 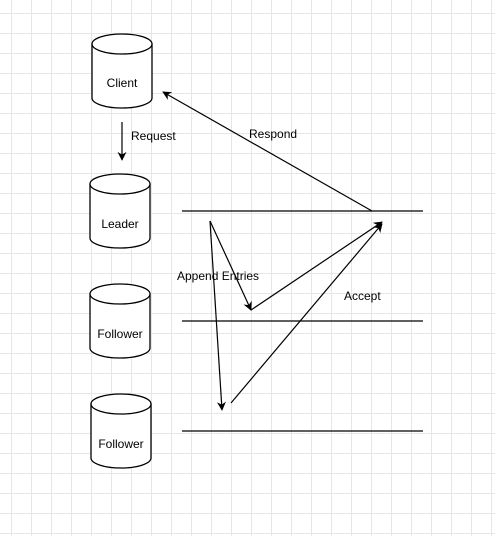 I want to click on append-entries-label: Append Entries, so click(x=218, y=276).